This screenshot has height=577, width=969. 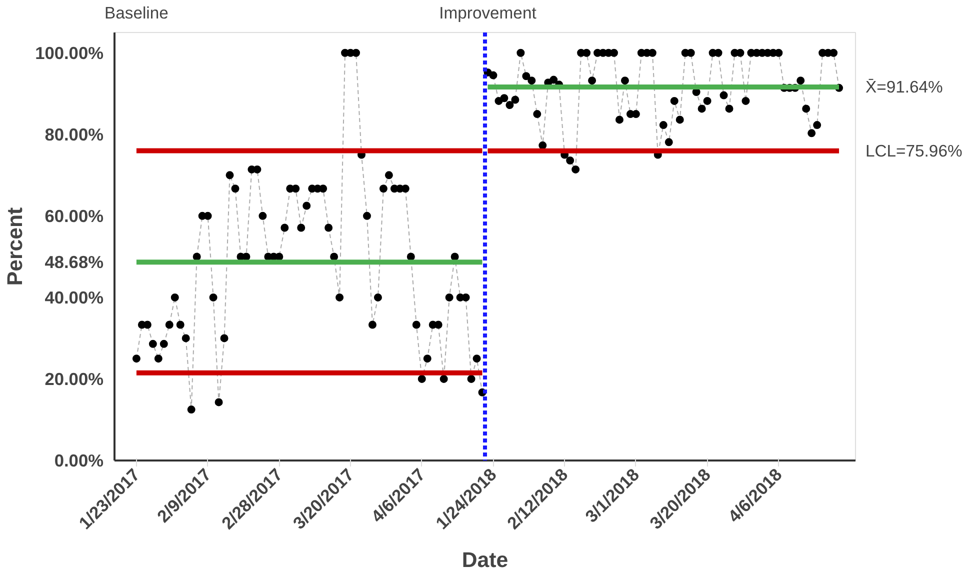 I want to click on series-label: LCL=75.96%, so click(x=914, y=150).